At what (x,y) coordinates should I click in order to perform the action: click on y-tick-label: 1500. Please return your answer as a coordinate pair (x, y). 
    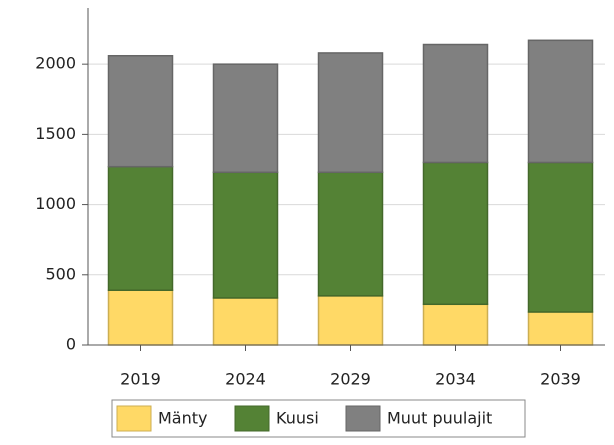
    Looking at the image, I should click on (55, 133).